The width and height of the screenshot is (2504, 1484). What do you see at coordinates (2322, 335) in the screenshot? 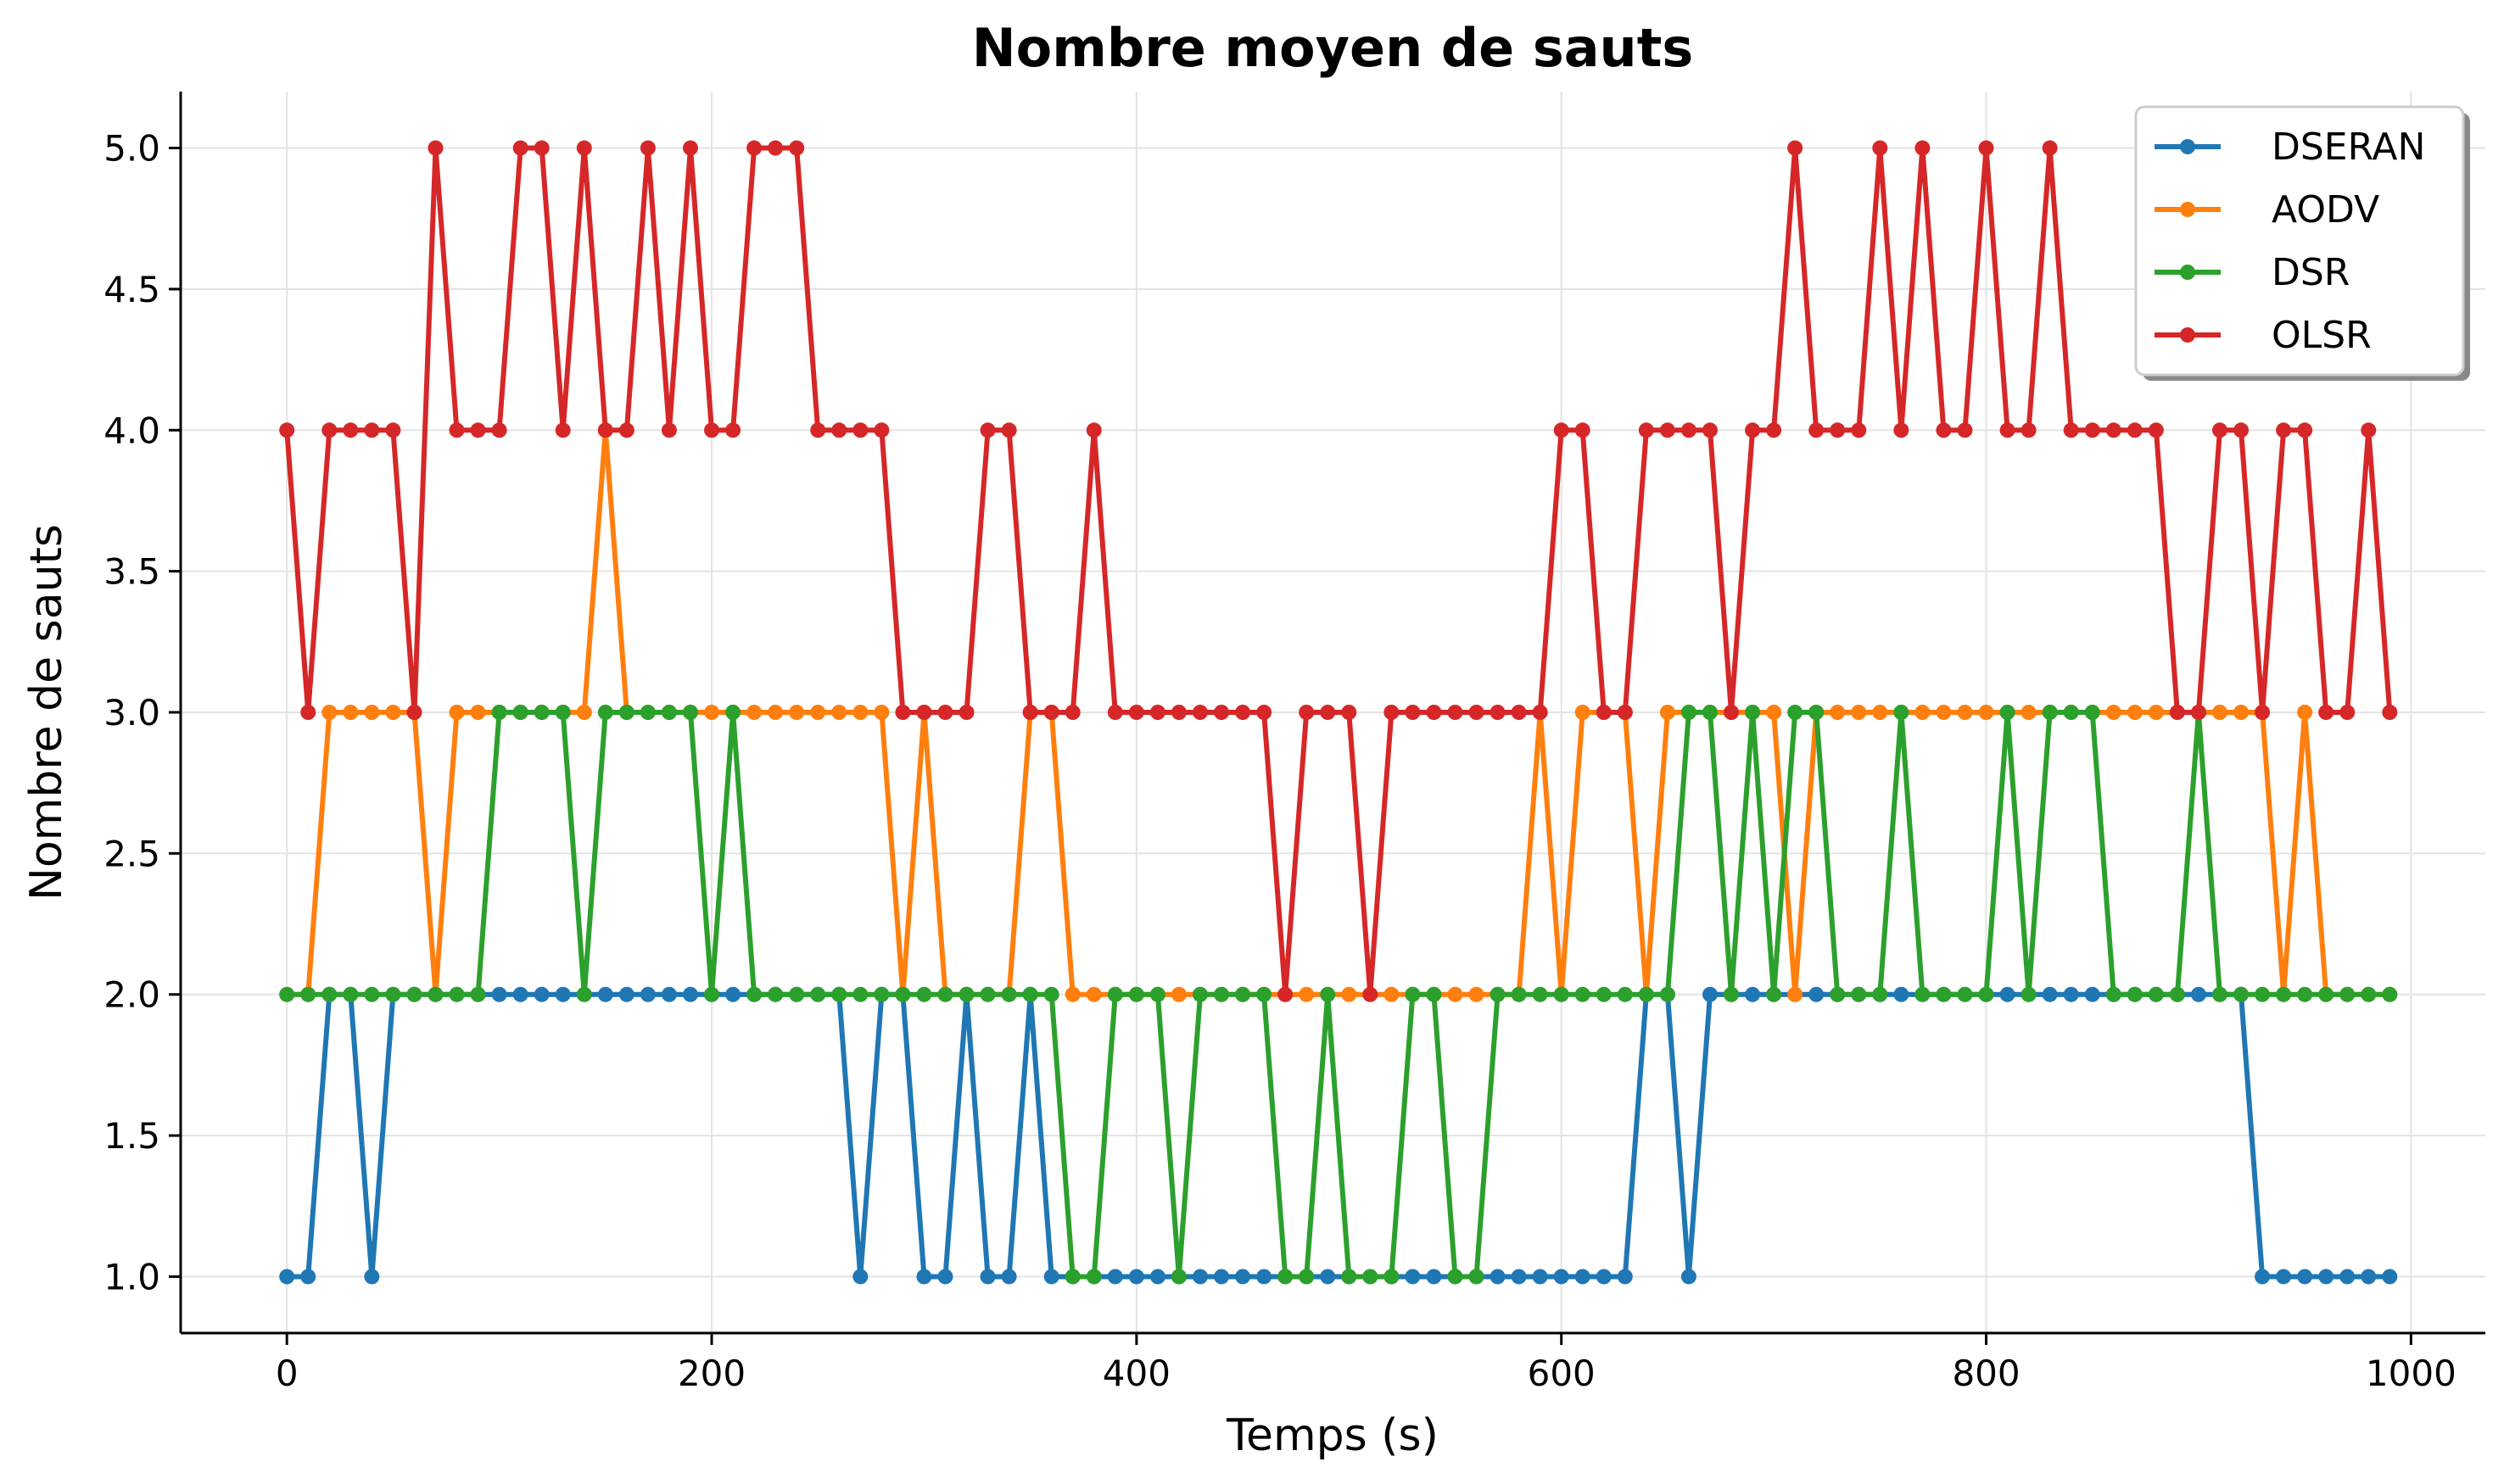
I see `legend-label-olsr: OLSR` at bounding box center [2322, 335].